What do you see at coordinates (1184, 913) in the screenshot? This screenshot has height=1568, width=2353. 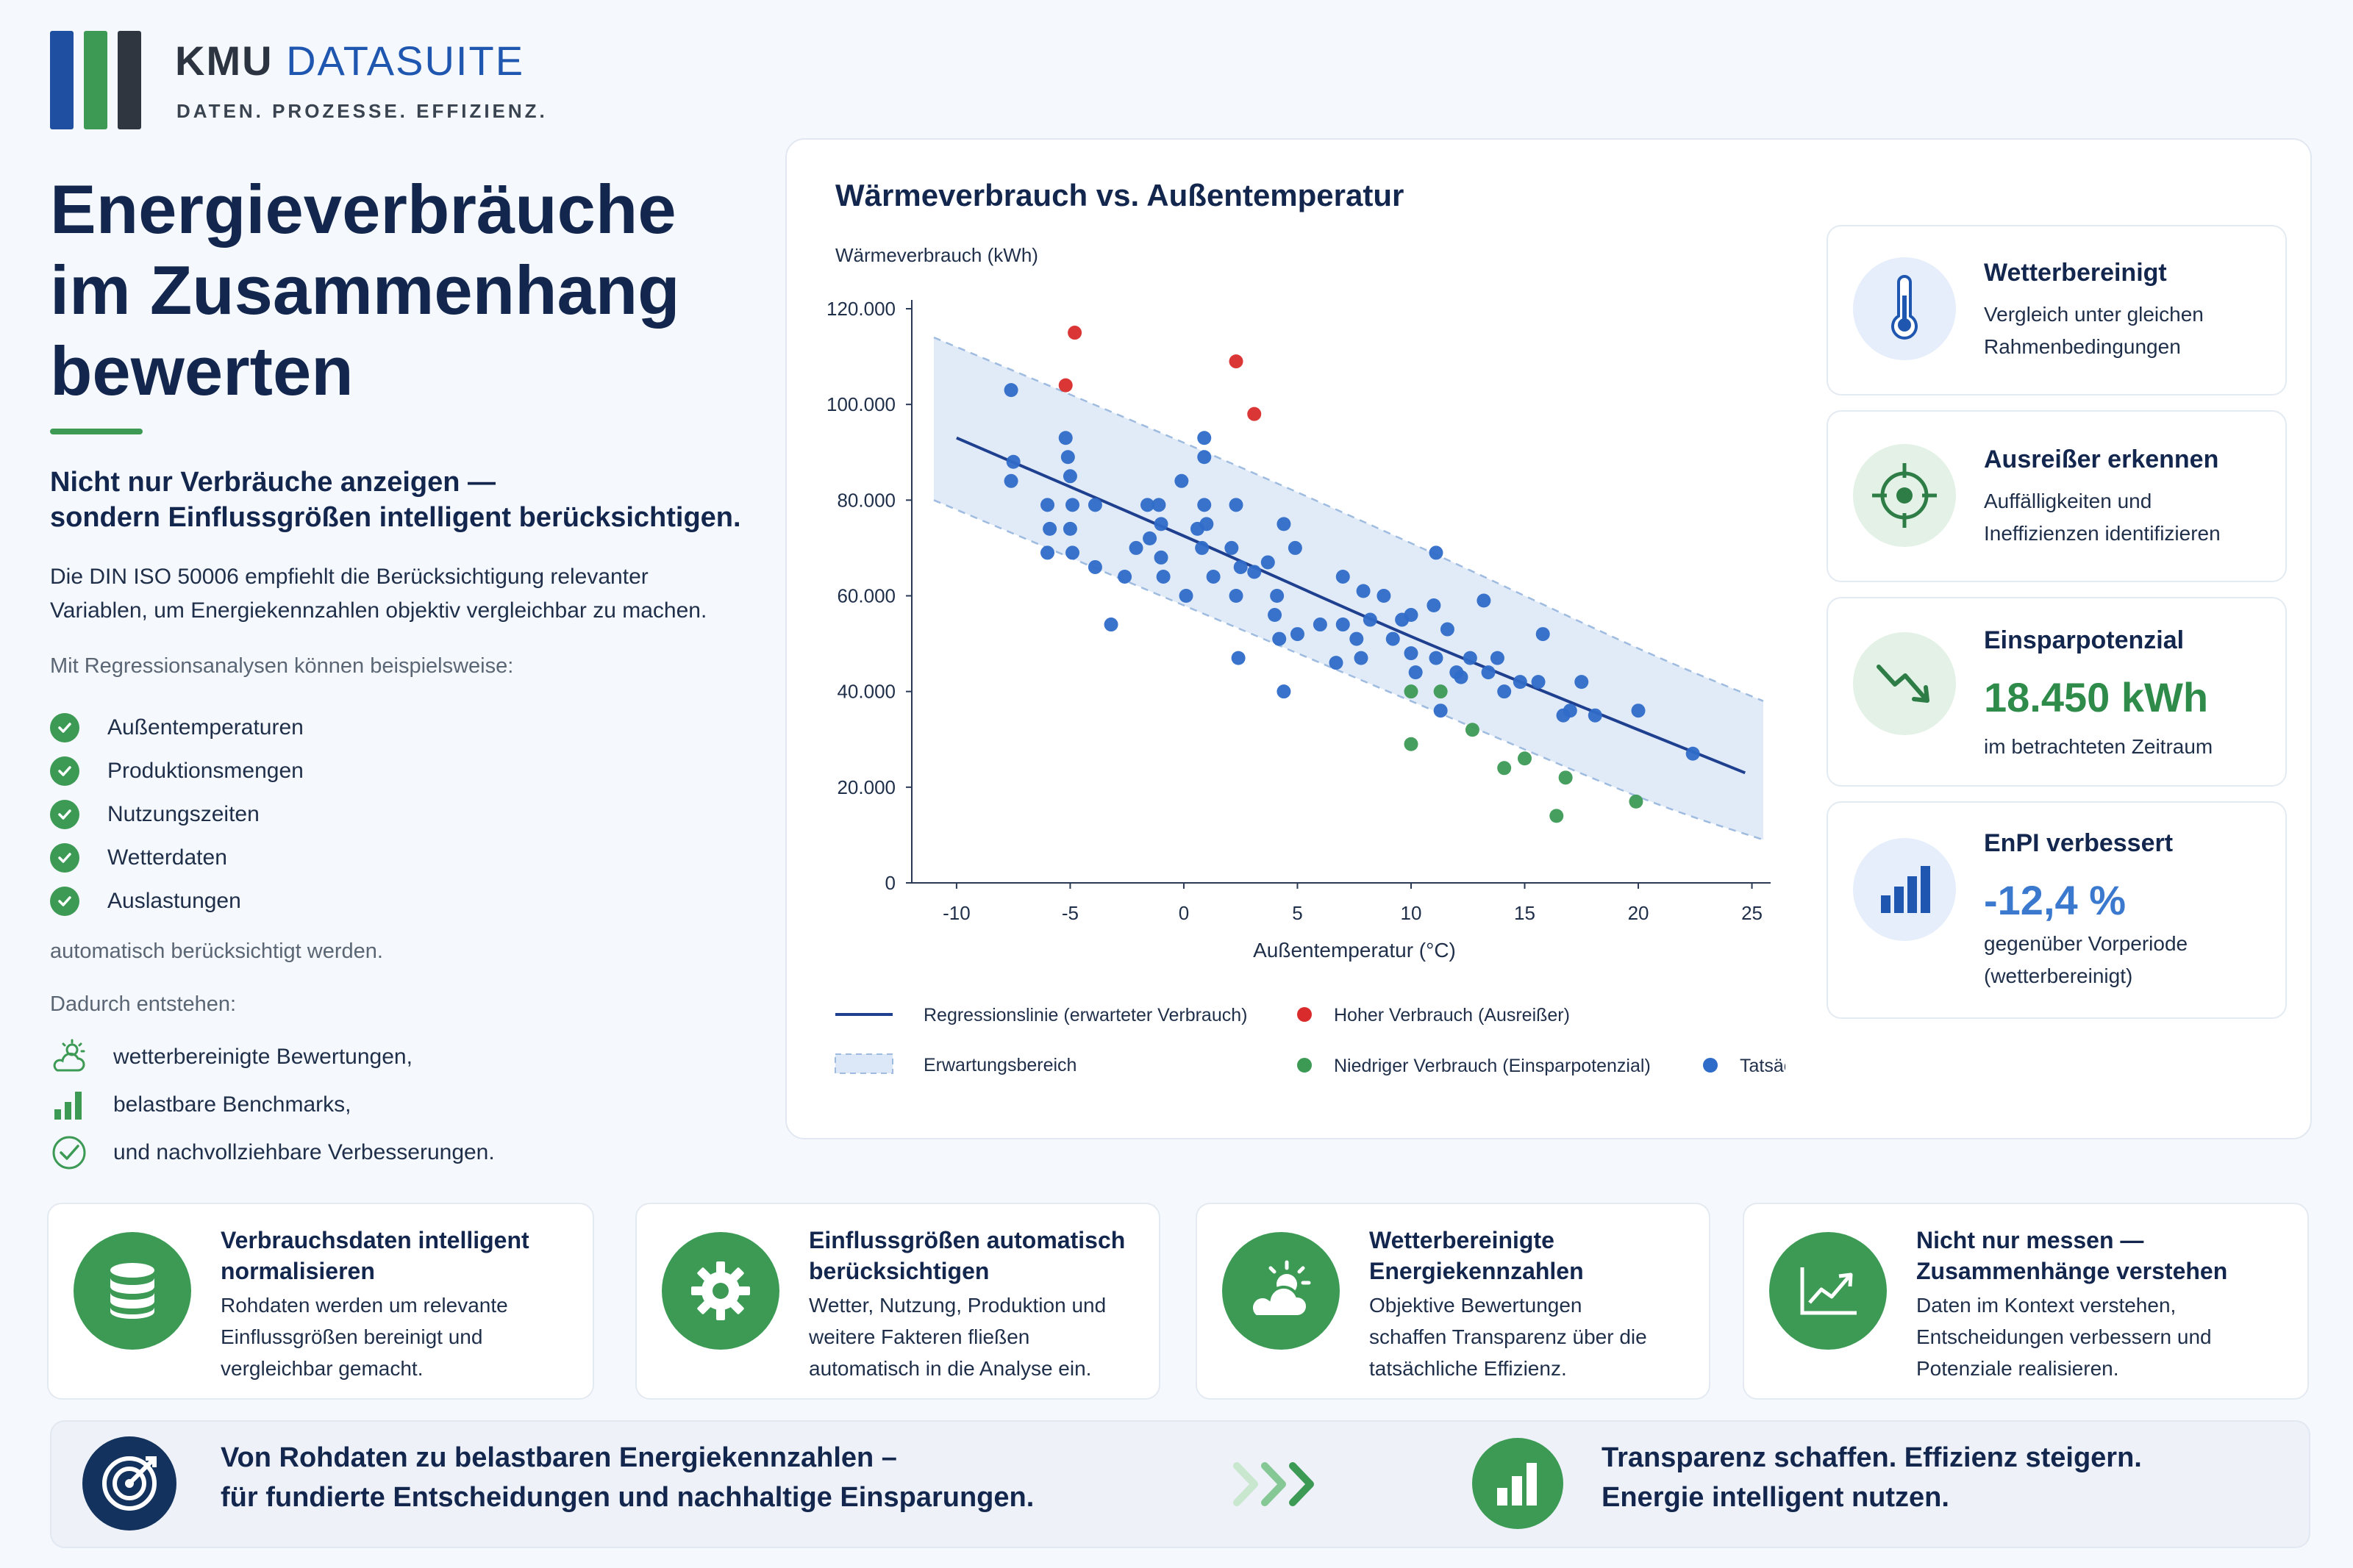 I see `x-tick-label: 0` at bounding box center [1184, 913].